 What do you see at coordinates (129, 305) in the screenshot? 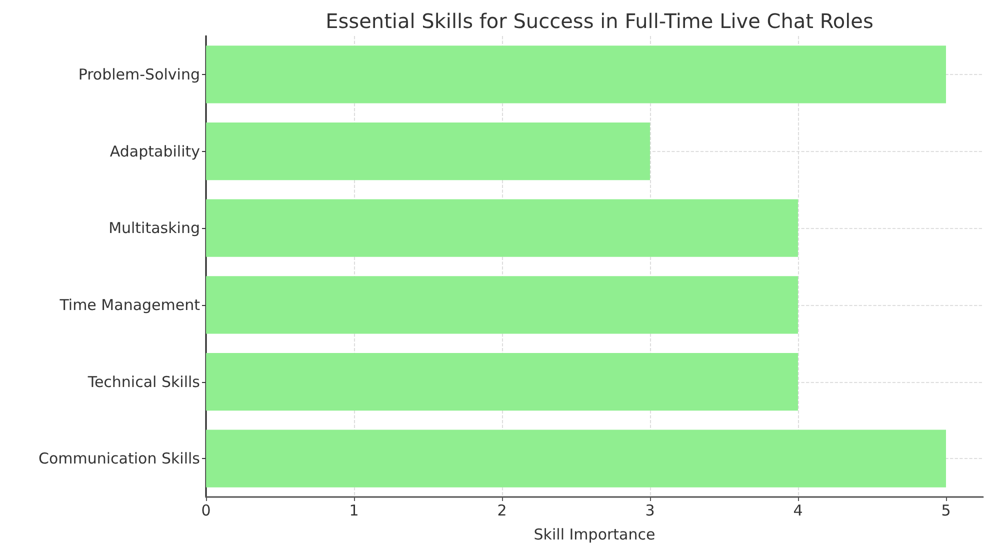
I see `y-tick-label: Time Management` at bounding box center [129, 305].